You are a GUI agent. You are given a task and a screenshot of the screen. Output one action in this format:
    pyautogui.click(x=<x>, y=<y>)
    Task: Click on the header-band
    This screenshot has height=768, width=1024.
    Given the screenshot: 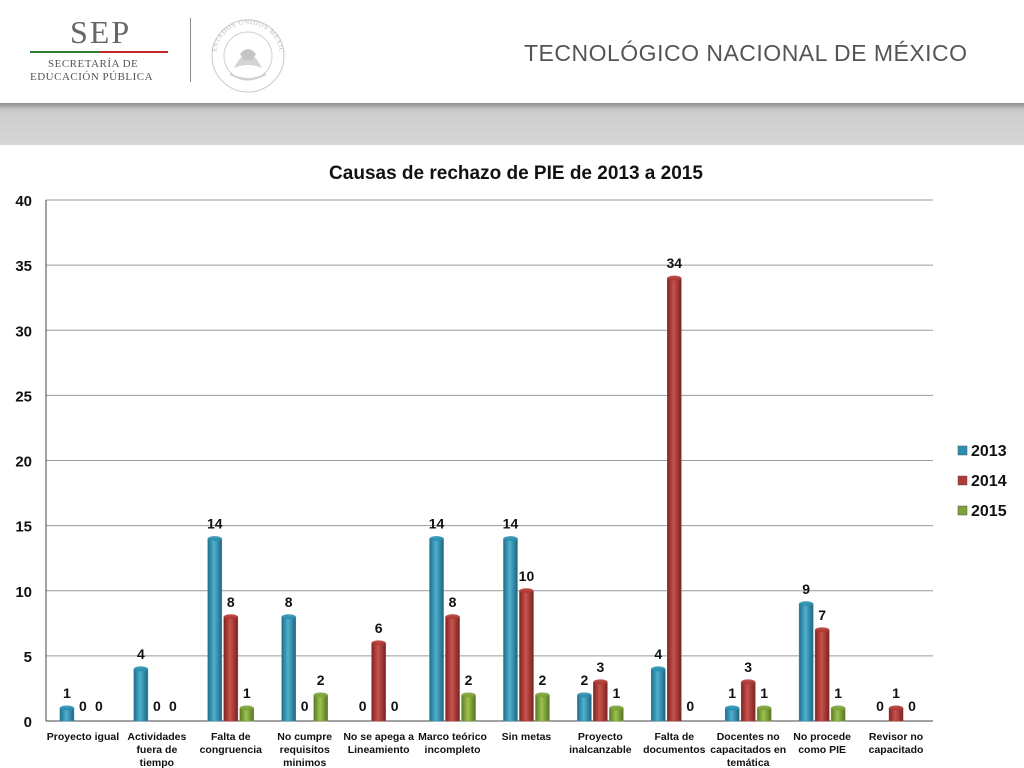 What is the action you would take?
    pyautogui.click(x=512, y=124)
    